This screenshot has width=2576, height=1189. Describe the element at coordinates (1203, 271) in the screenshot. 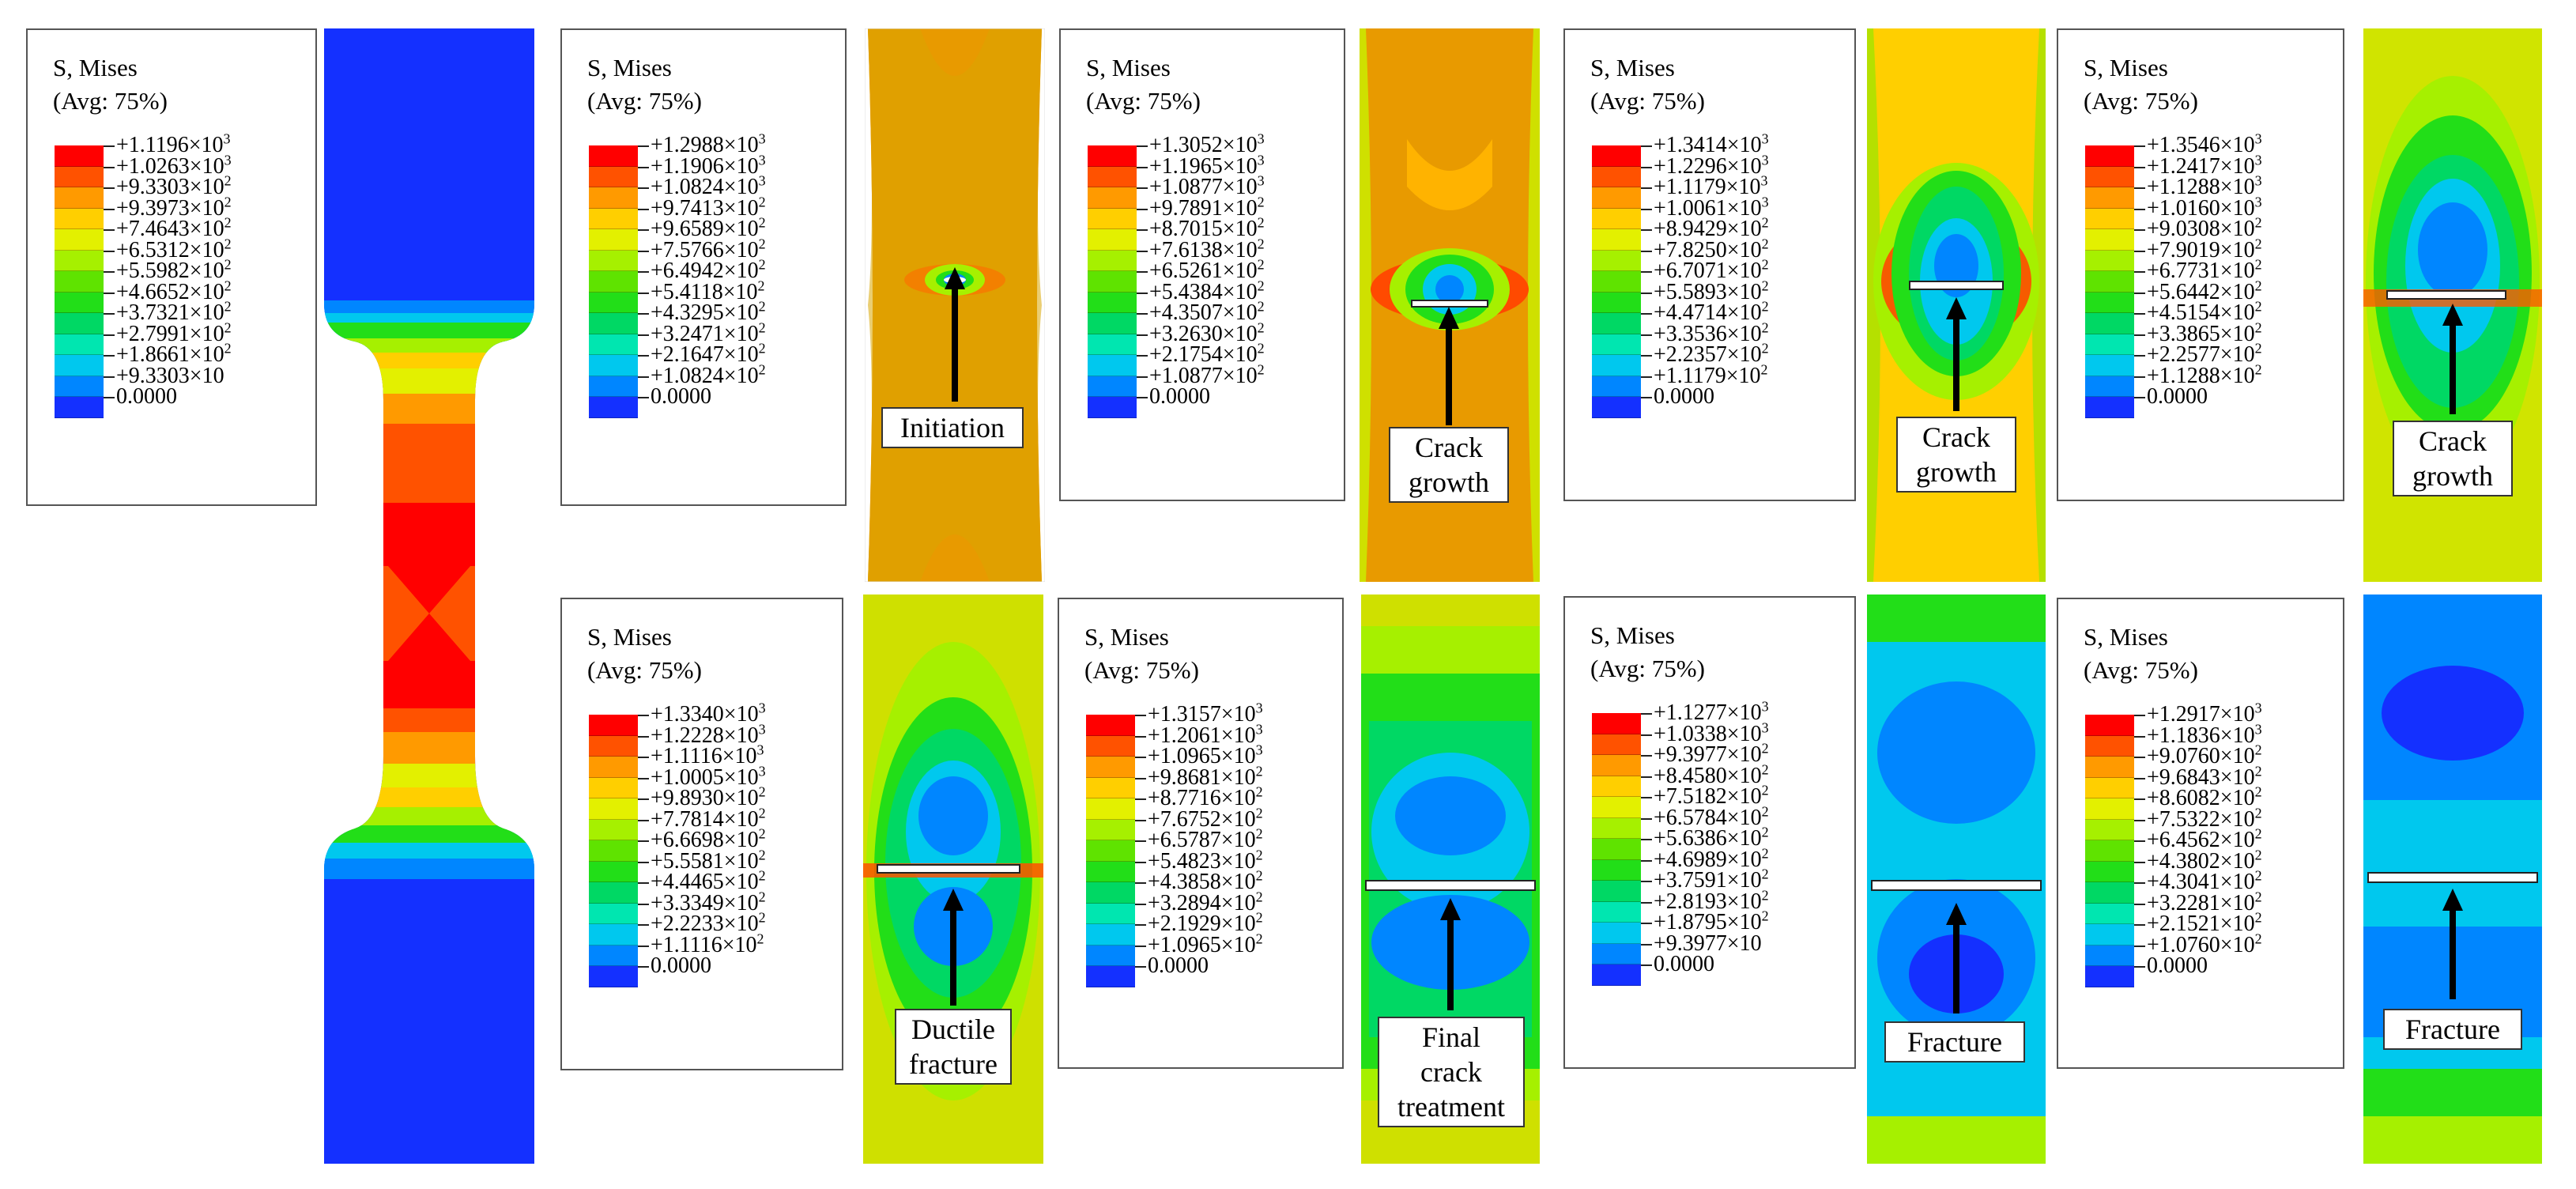

I see `legend-value-mantissa: +6.5261×10` at that location.